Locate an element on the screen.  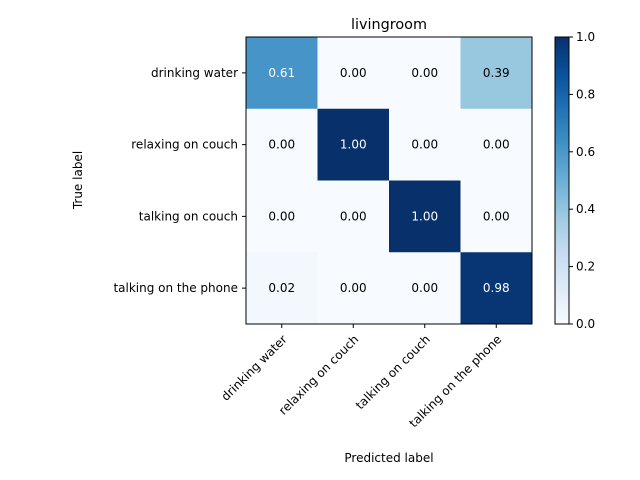
cell-value-label: 0.61 is located at coordinates (281, 73).